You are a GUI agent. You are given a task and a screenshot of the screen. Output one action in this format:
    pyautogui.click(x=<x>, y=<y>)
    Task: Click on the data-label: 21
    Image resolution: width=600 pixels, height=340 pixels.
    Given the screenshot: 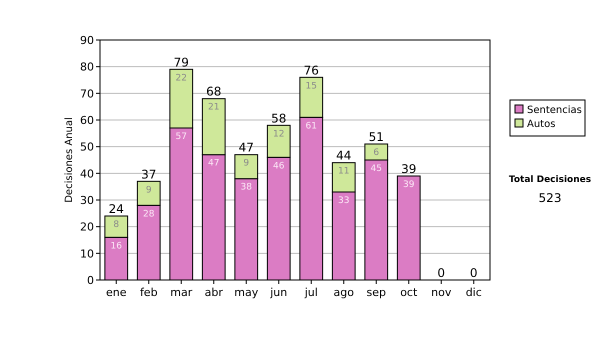 What is the action you would take?
    pyautogui.click(x=214, y=107)
    